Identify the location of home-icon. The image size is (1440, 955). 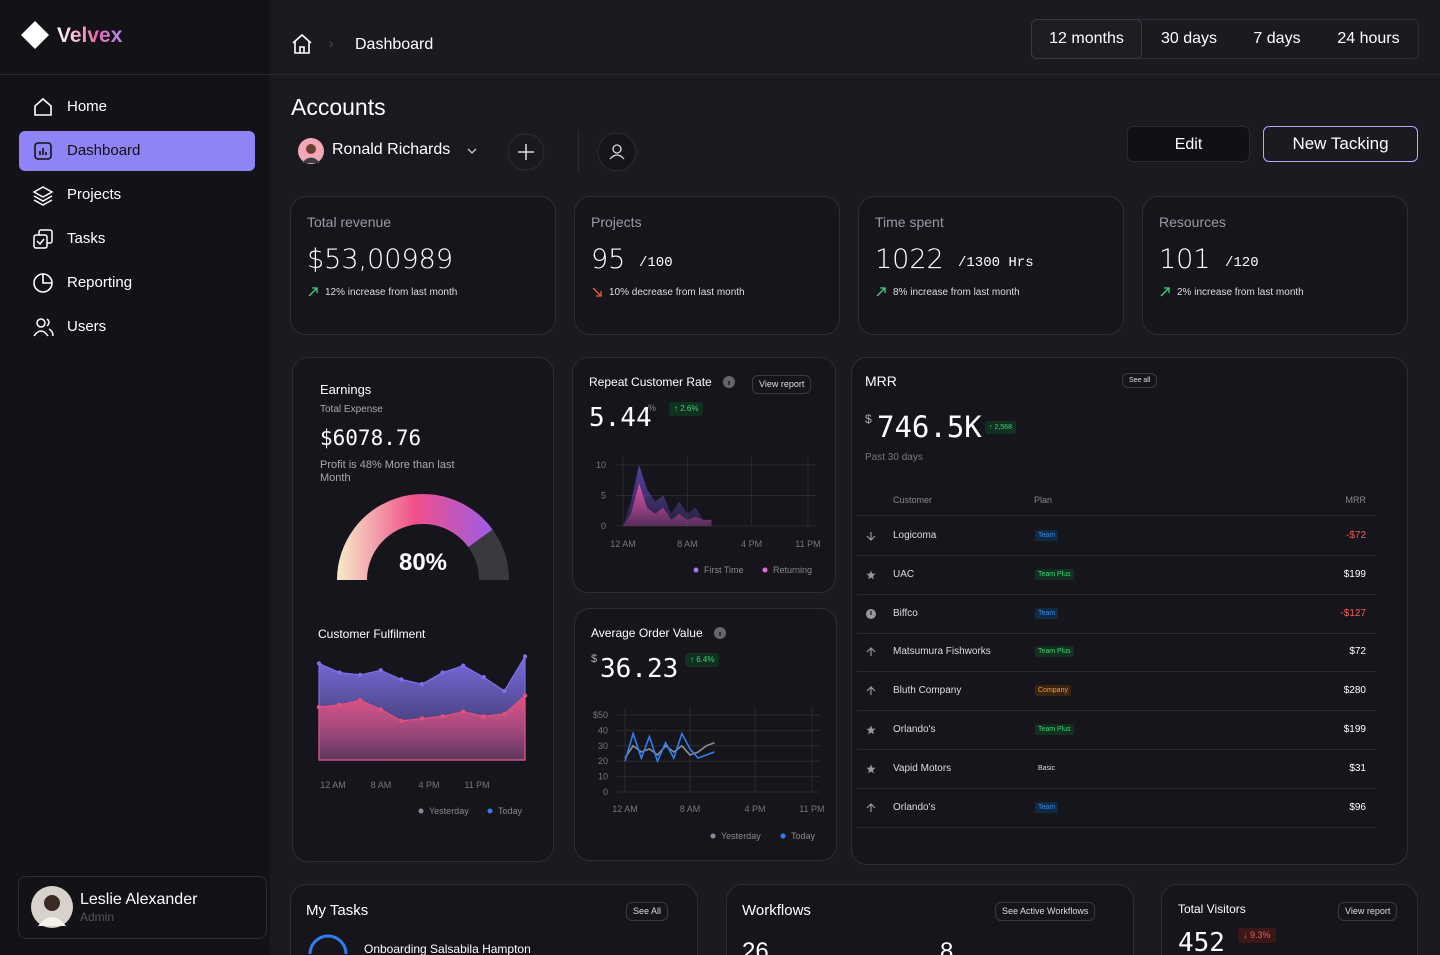
(302, 44).